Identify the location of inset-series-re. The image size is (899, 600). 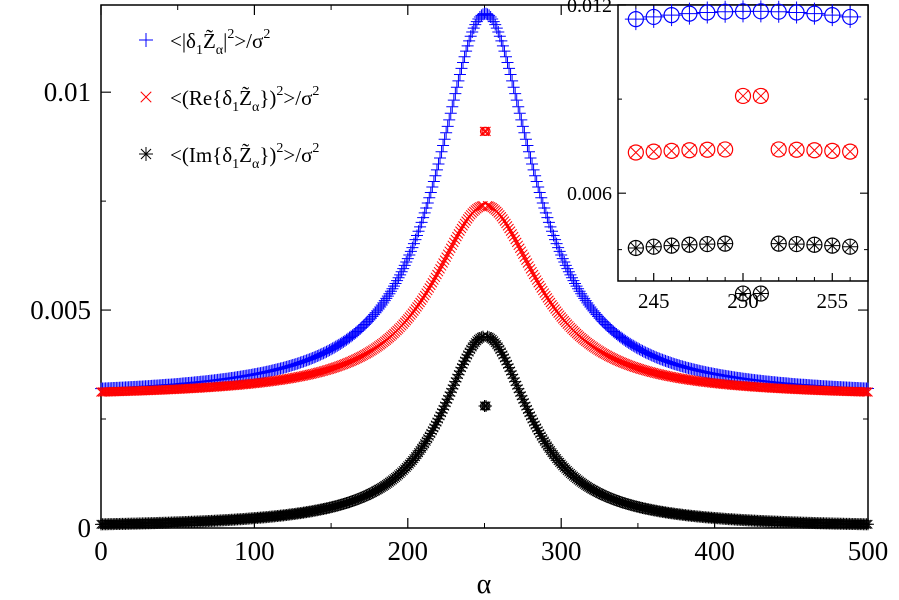
(743, 124).